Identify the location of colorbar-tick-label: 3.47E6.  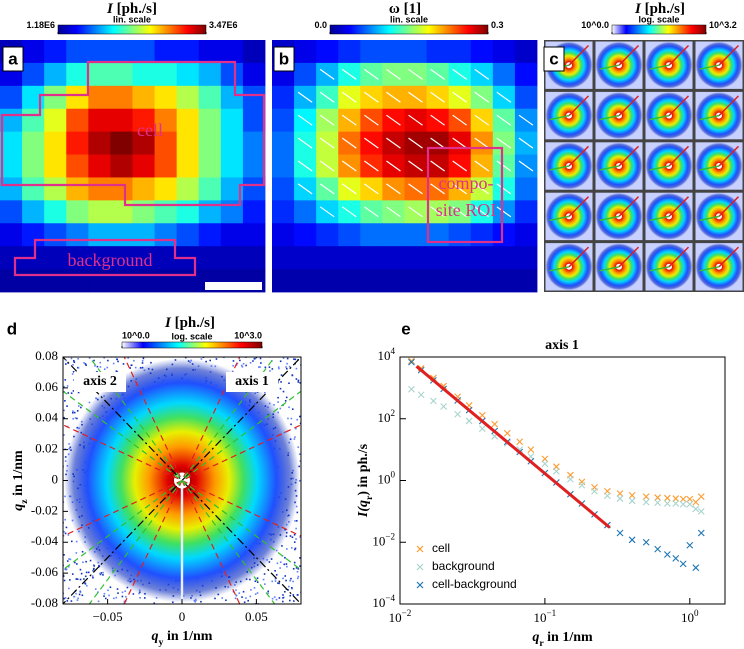
(223, 25).